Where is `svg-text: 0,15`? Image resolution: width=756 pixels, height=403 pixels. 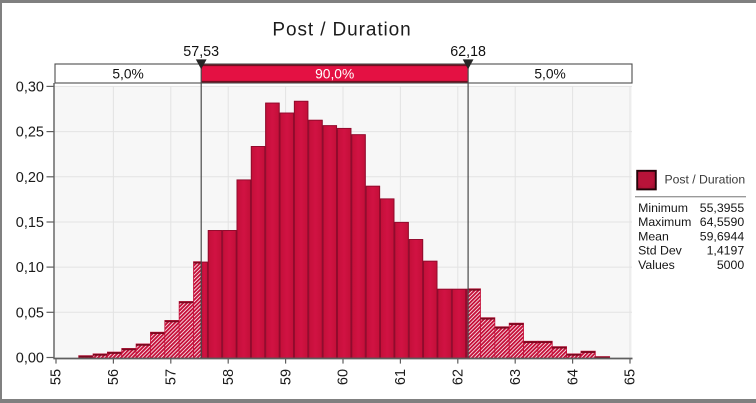 svg-text: 0,15 is located at coordinates (30, 223).